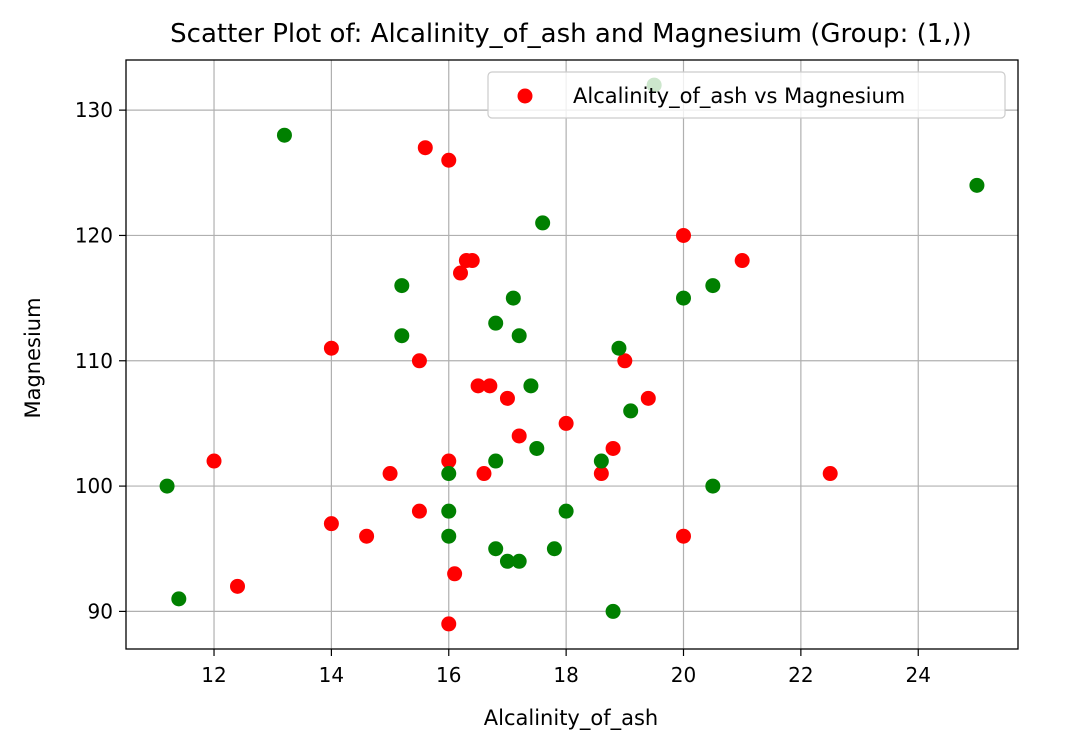 This screenshot has height=751, width=1083. What do you see at coordinates (918, 675) in the screenshot?
I see `x-tick-label: 24` at bounding box center [918, 675].